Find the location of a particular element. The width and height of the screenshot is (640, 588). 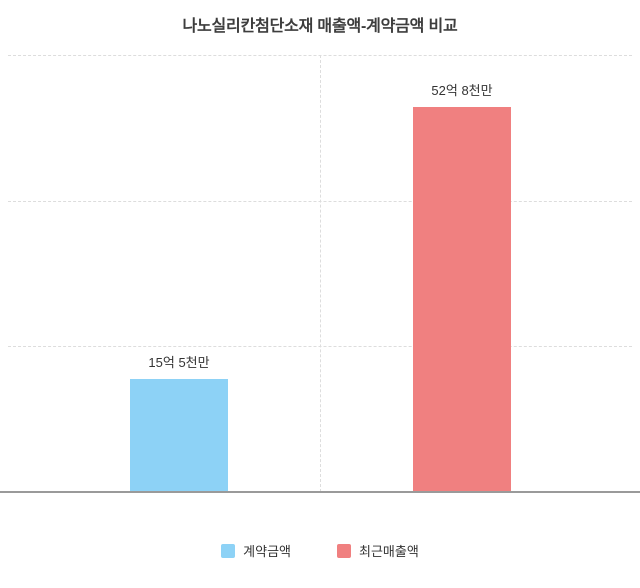

legend-swatch-recent-revenue is located at coordinates (344, 550).